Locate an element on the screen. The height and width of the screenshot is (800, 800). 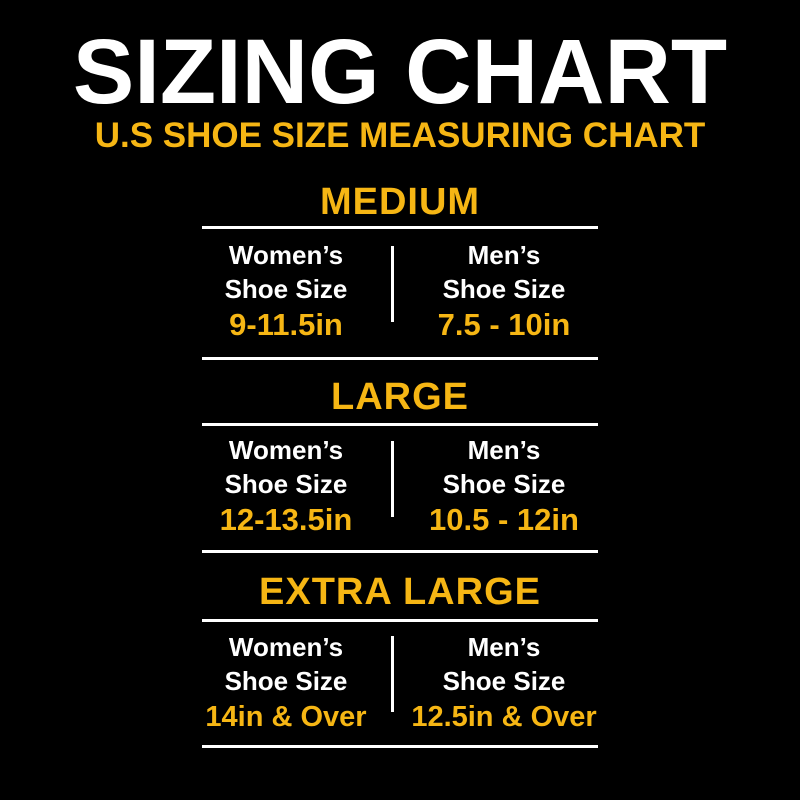
section-title: LARGE is located at coordinates (400, 397).